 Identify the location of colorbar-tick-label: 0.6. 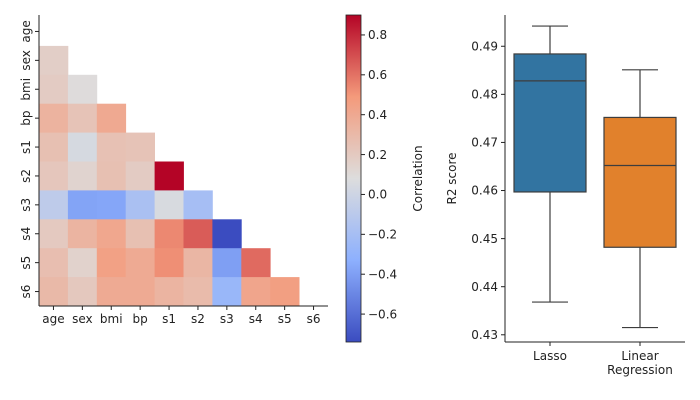
(377, 75).